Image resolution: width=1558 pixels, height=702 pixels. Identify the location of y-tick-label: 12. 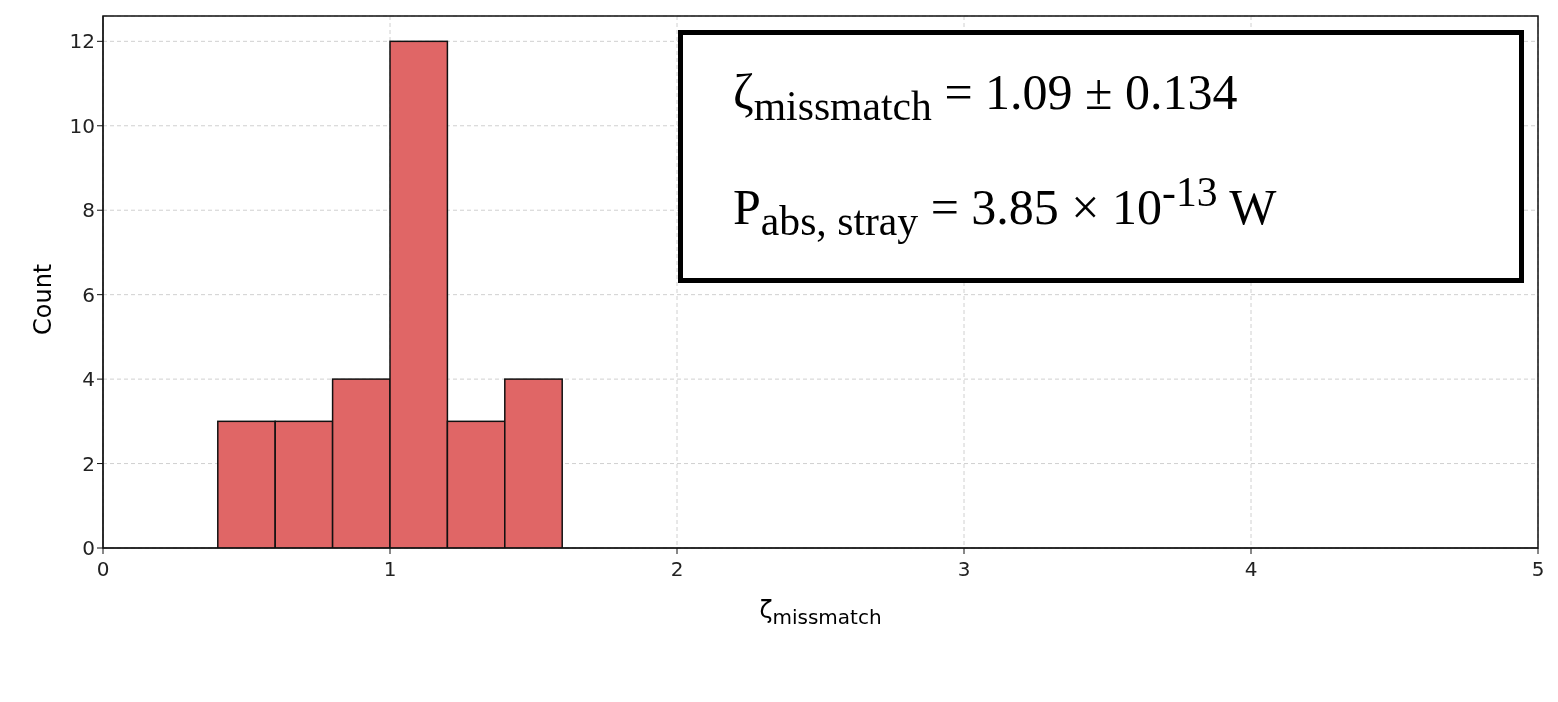
(82, 41).